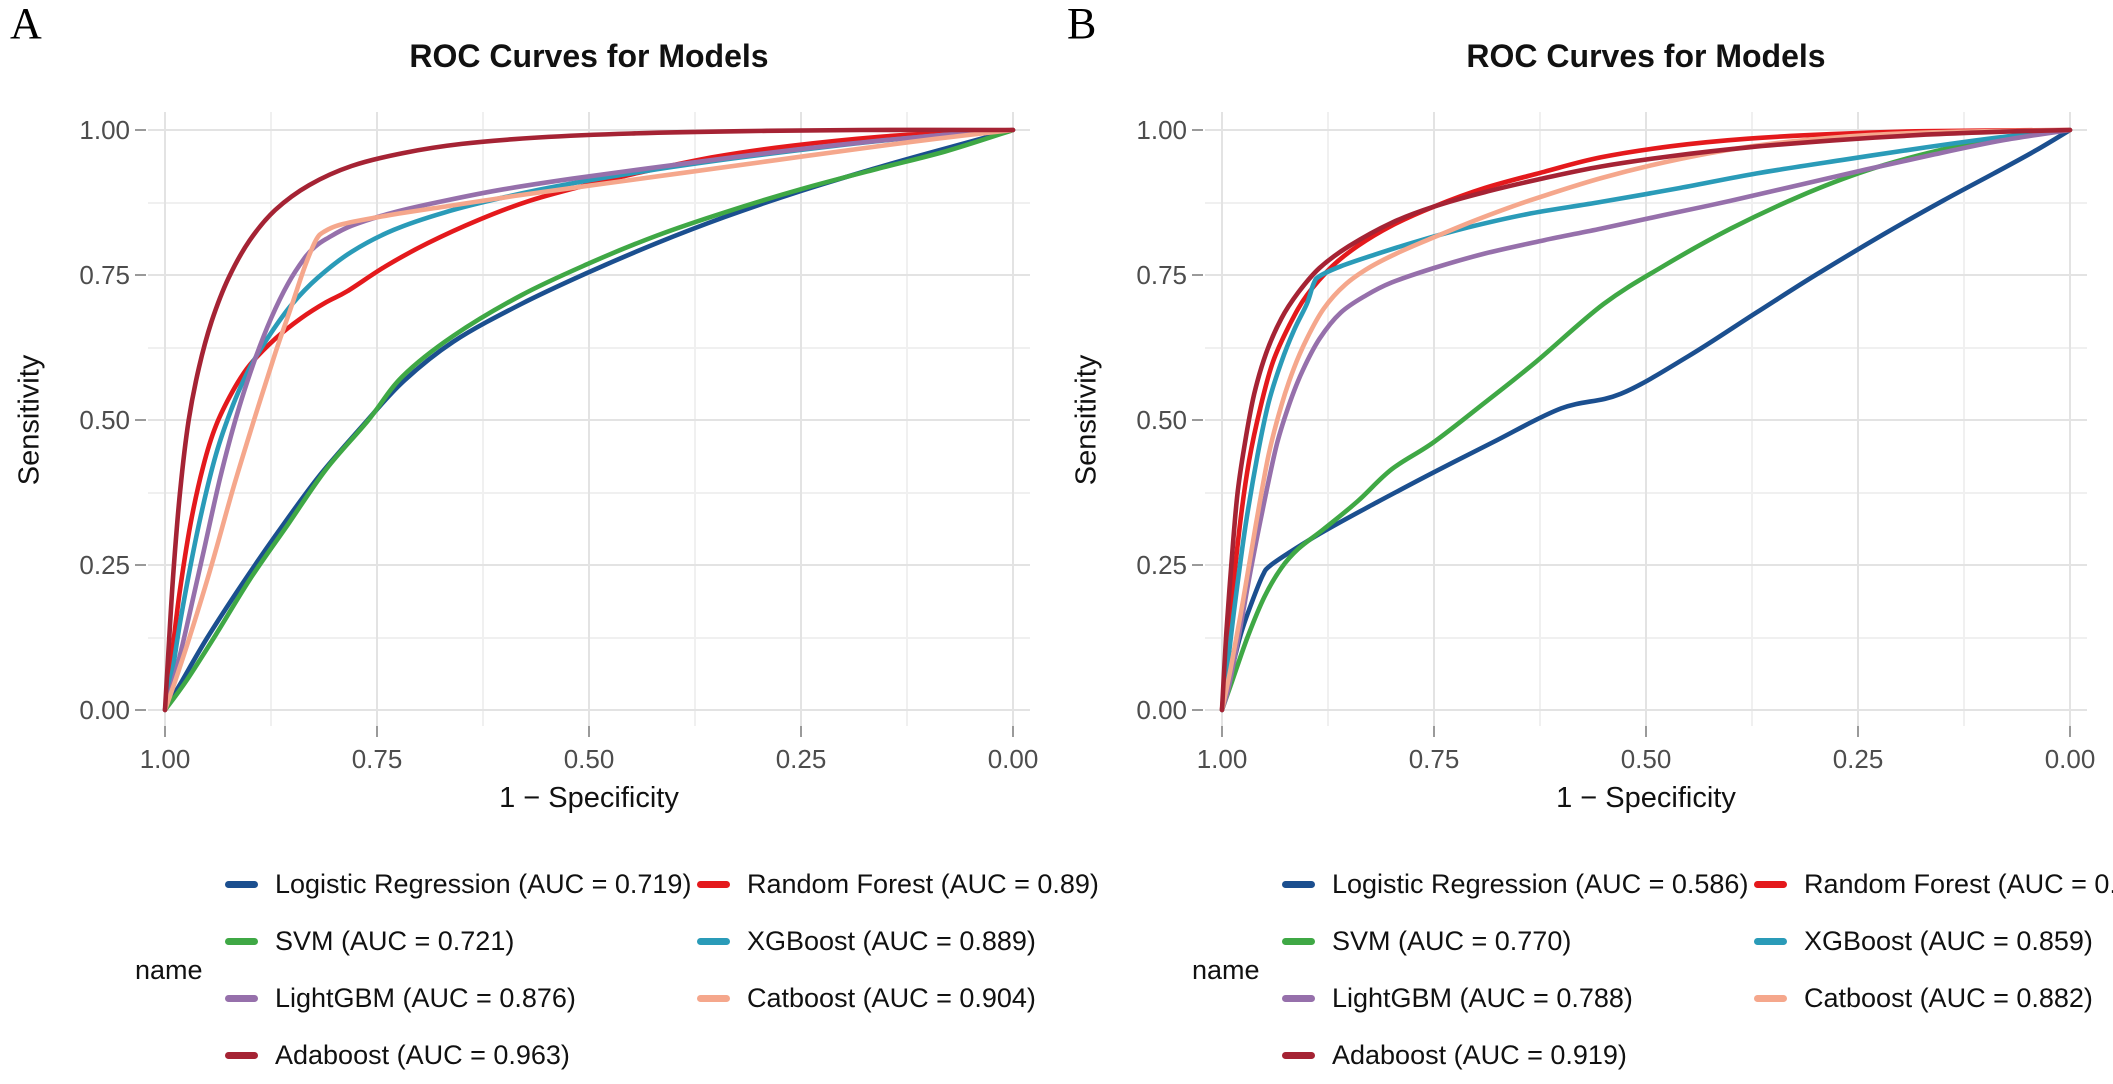 This screenshot has width=2113, height=1084. I want to click on y-tick-label: 0.00, so click(104, 710).